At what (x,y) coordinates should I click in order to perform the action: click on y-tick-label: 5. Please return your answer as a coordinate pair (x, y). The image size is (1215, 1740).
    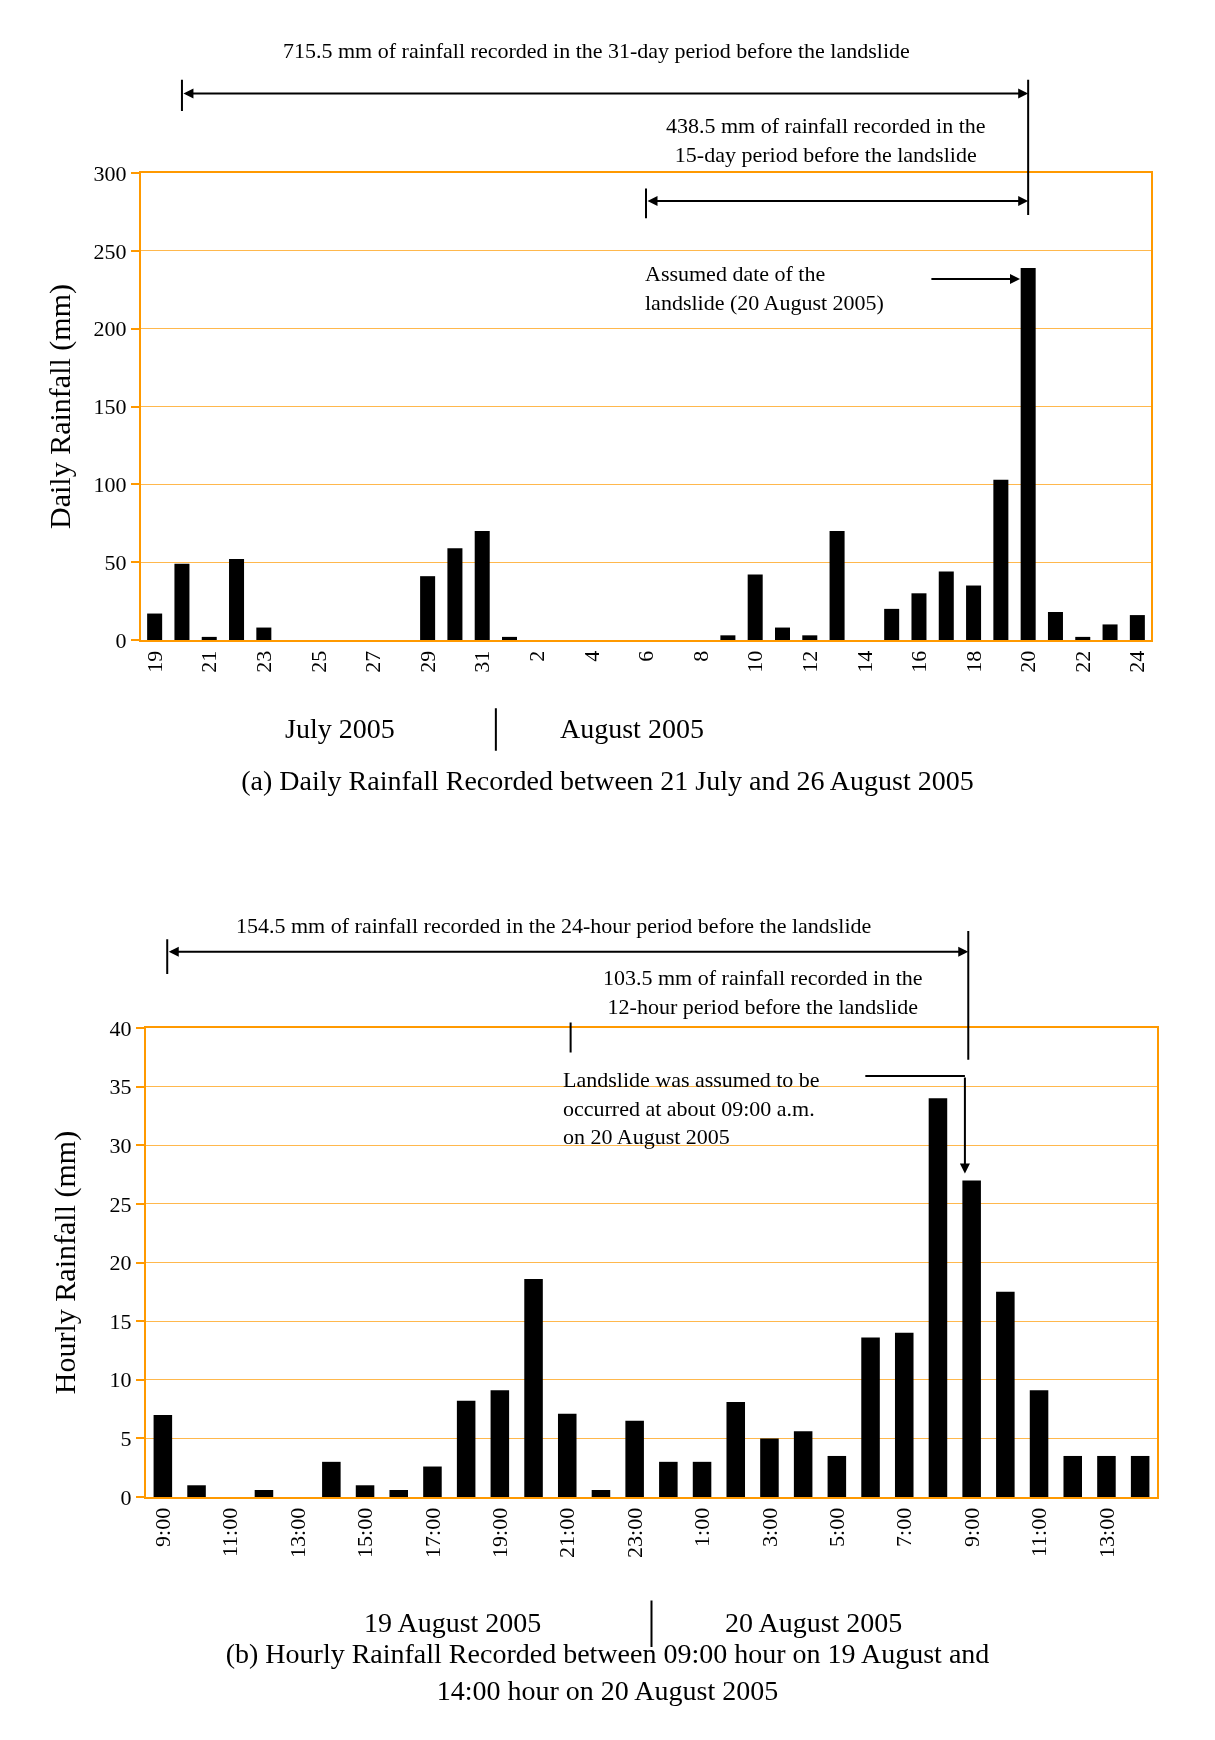
    Looking at the image, I should click on (126, 1439).